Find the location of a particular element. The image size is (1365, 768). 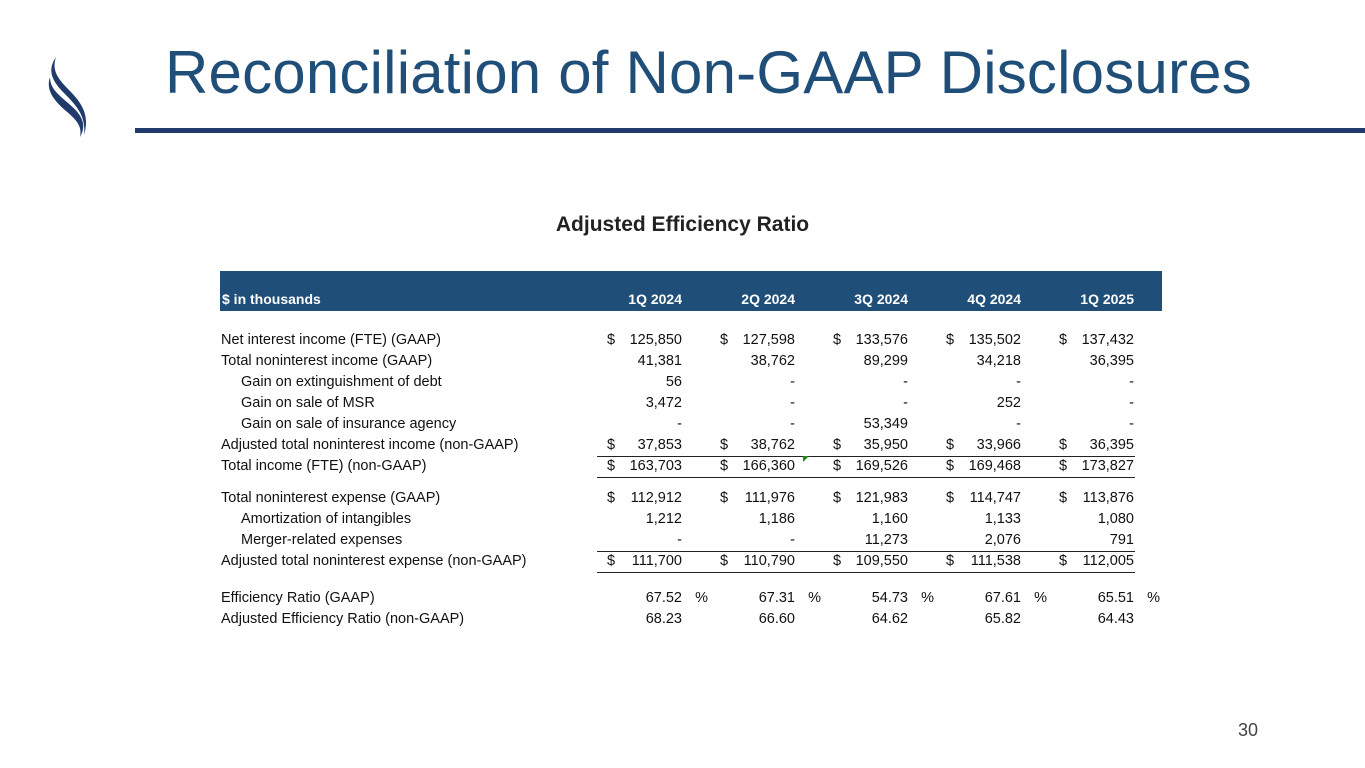

table-cell: 66.60 is located at coordinates (766, 619).